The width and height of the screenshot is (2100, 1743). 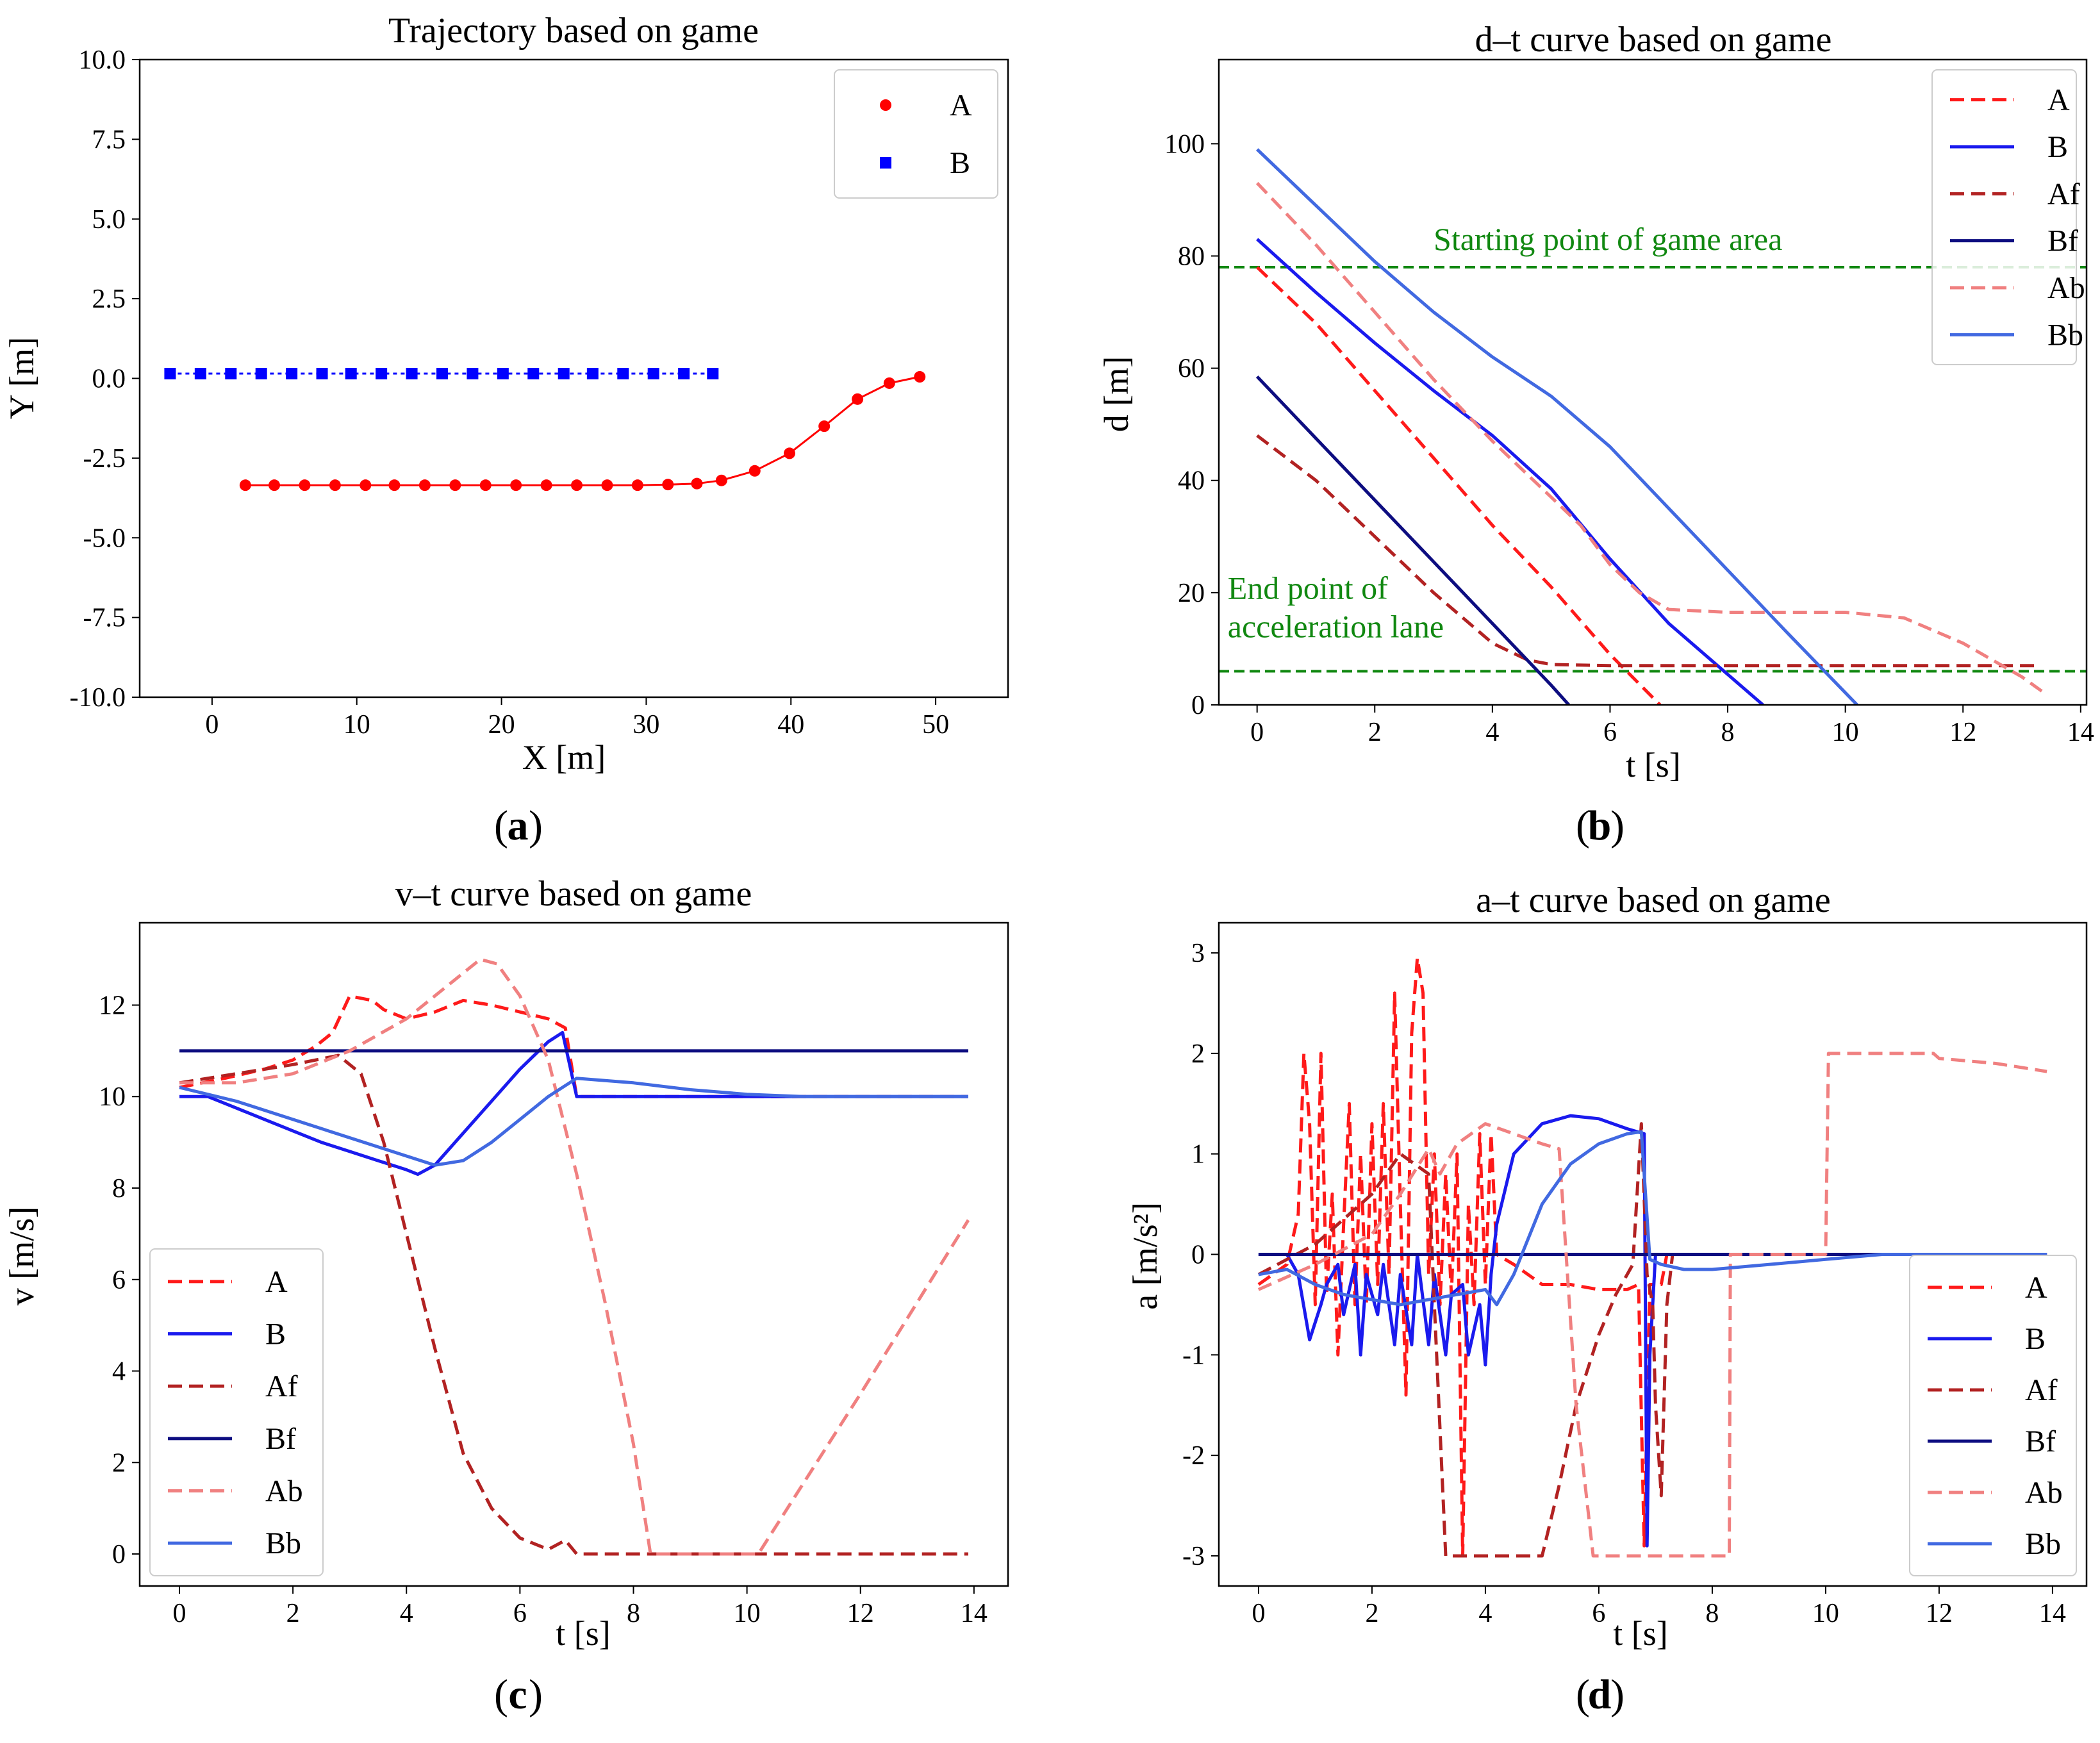 I want to click on y-tick-label: 80, so click(x=1191, y=257).